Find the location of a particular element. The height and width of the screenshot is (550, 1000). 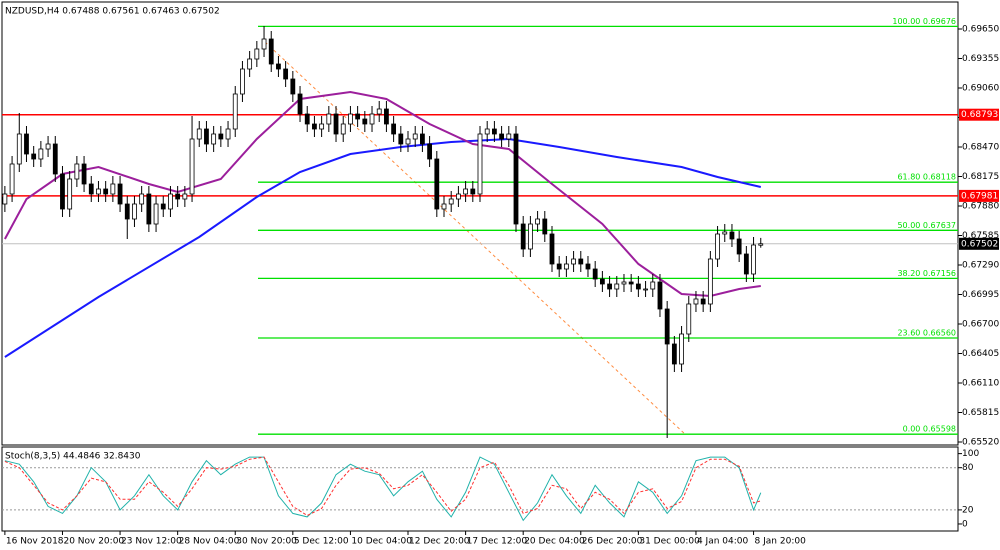

horizontal-line-tag-label: 0.67981 is located at coordinates (979, 196).